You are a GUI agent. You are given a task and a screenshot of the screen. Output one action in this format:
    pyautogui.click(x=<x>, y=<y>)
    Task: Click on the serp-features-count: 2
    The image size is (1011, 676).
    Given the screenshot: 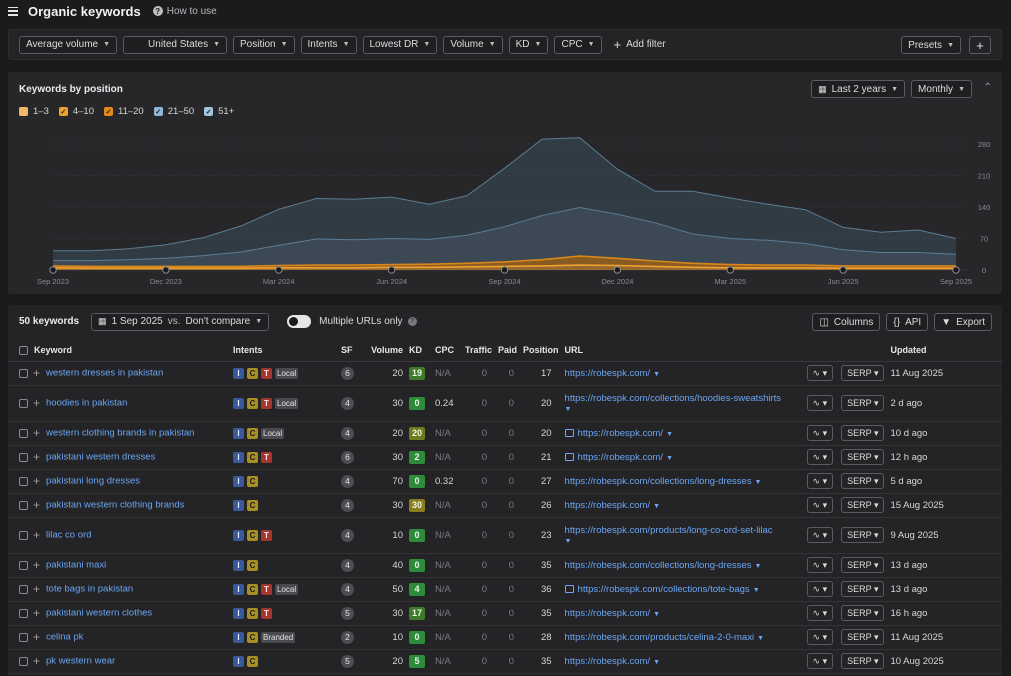 What is the action you would take?
    pyautogui.click(x=347, y=637)
    